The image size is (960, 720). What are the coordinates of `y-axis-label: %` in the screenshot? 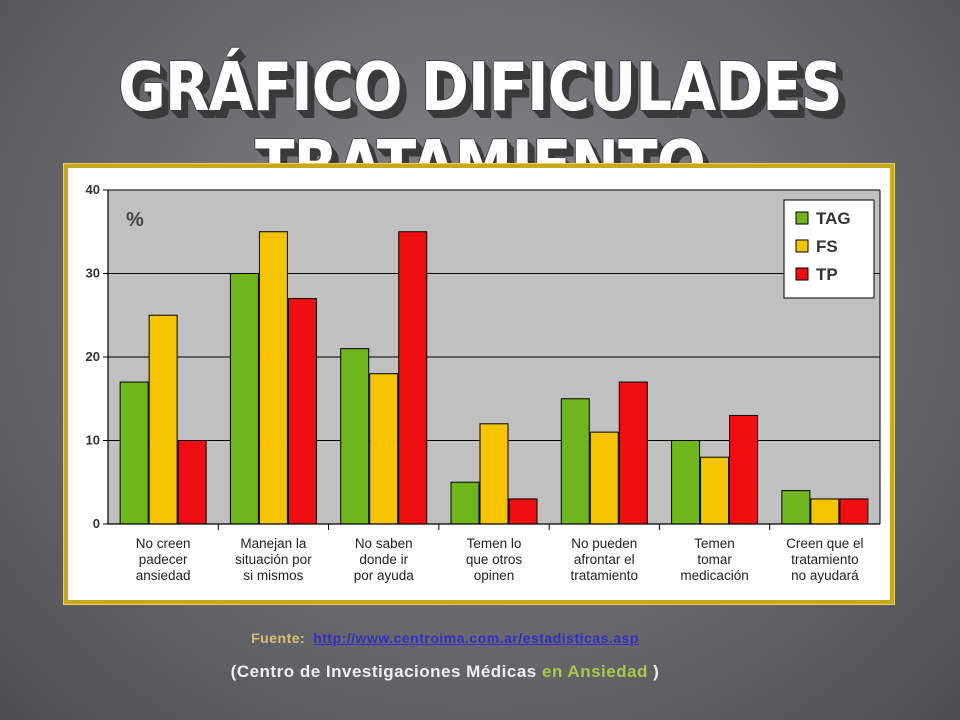 It's located at (135, 220).